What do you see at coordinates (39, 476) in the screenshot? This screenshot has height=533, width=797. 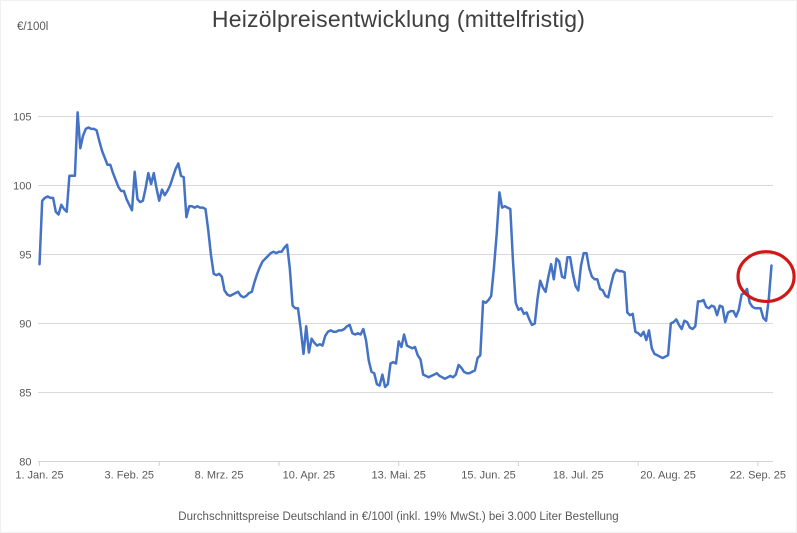 I see `x-tick-label: 1. Jan. 25` at bounding box center [39, 476].